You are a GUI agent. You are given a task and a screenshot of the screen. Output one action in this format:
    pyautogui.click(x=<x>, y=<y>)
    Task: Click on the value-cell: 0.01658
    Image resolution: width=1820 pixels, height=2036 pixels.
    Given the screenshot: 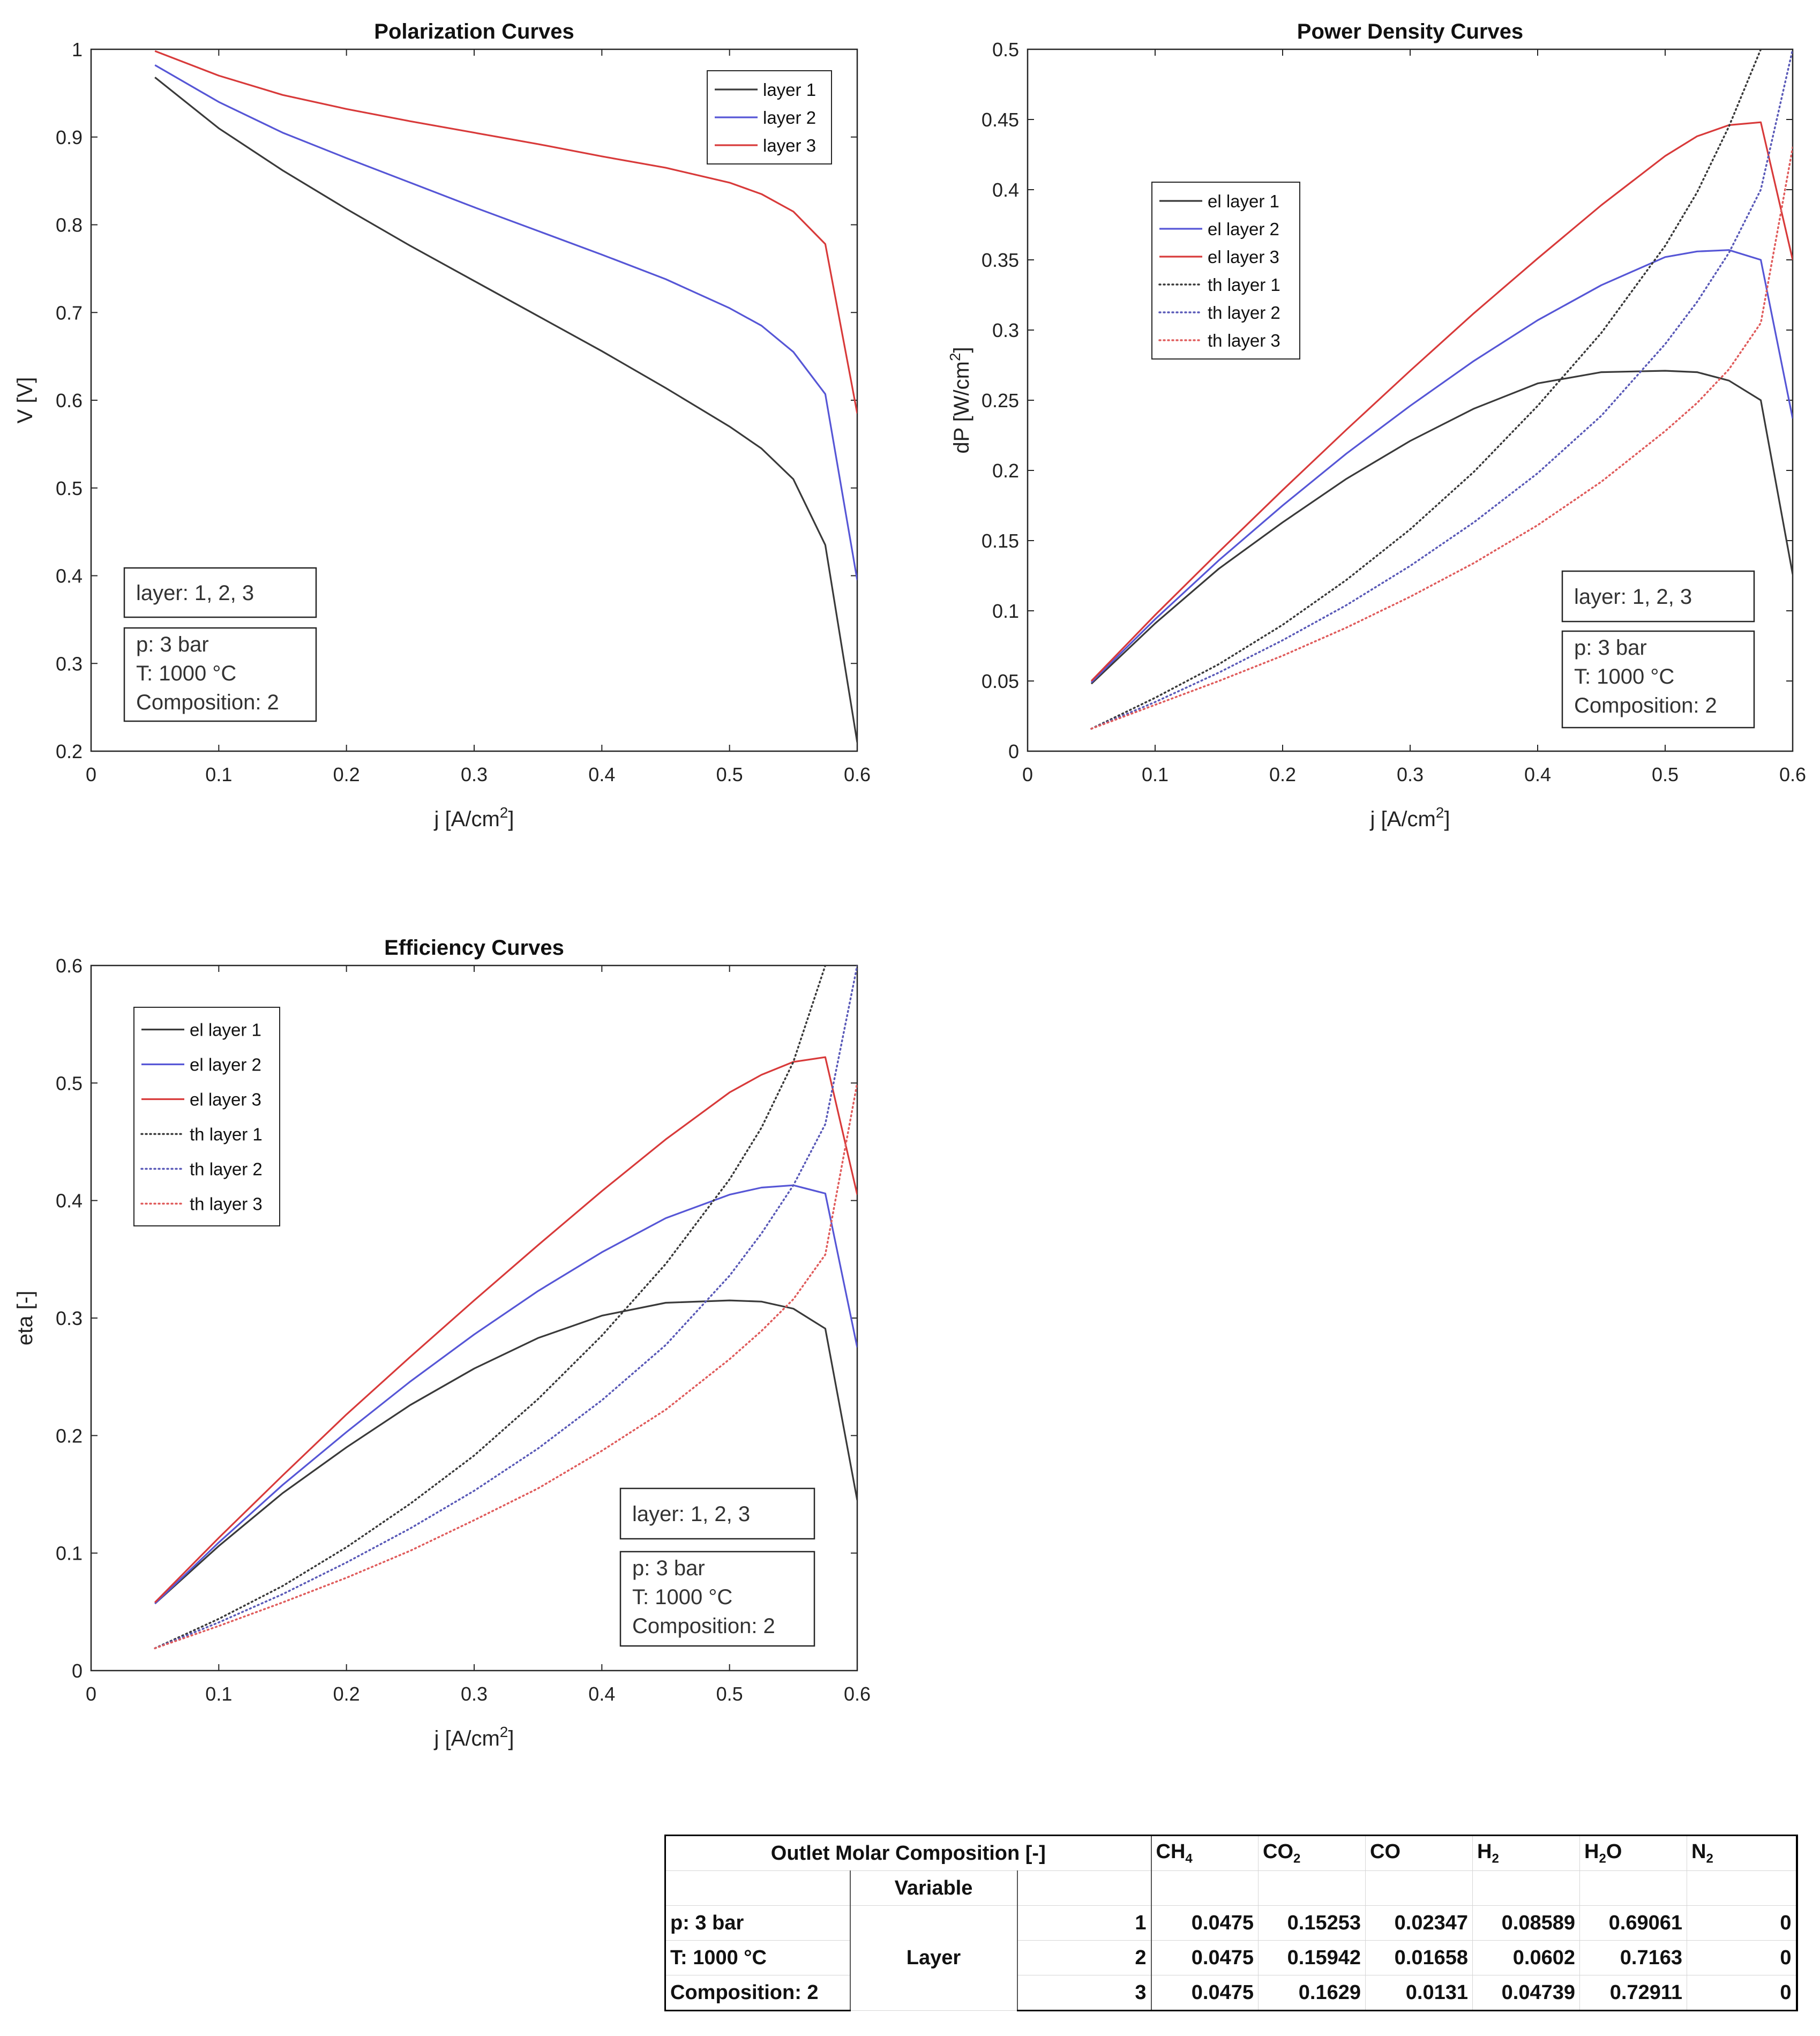 What is the action you would take?
    pyautogui.click(x=1419, y=1957)
    